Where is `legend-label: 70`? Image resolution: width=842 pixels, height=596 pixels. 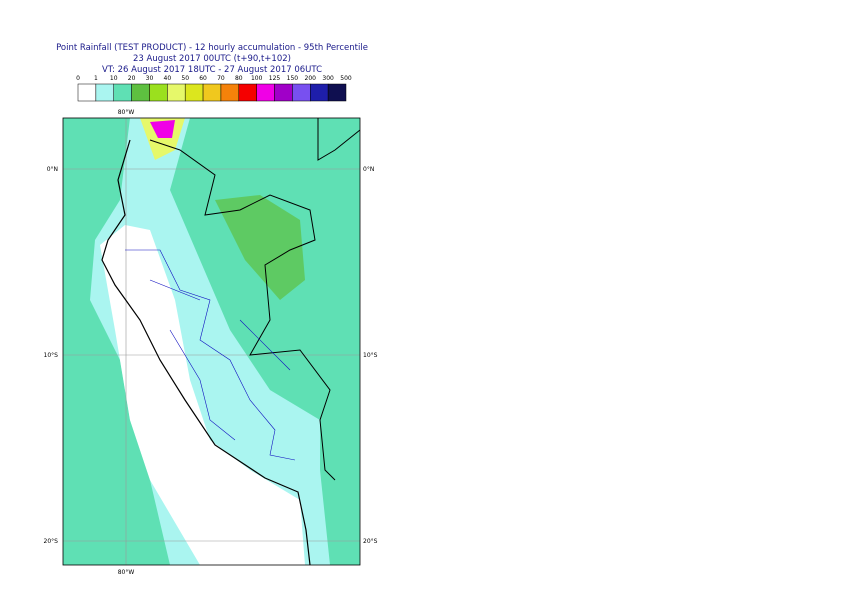
legend-label: 70 is located at coordinates (221, 78).